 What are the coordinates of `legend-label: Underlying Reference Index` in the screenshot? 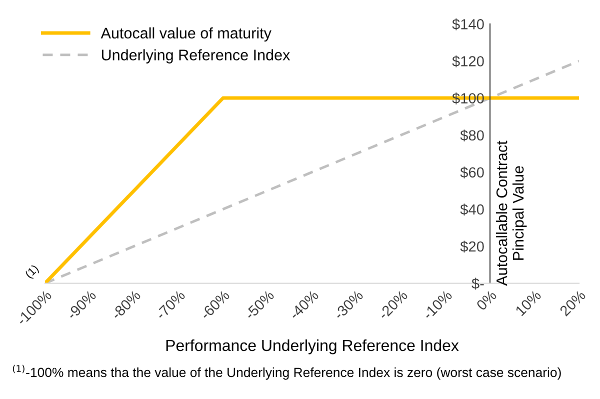 It's located at (196, 56).